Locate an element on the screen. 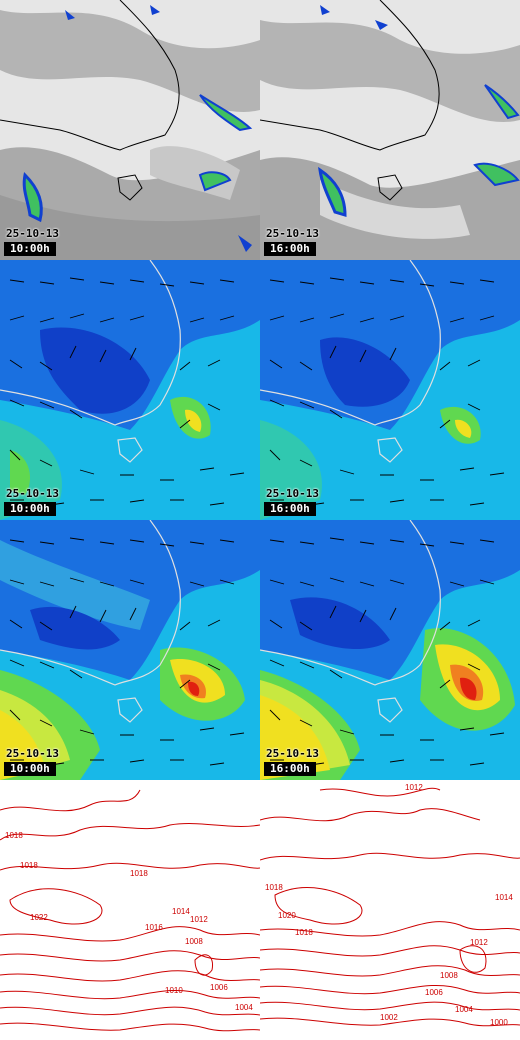 This screenshot has height=1040, width=520. wind-panel-a-1000: 25-10-13 10:00h is located at coordinates (130, 390).